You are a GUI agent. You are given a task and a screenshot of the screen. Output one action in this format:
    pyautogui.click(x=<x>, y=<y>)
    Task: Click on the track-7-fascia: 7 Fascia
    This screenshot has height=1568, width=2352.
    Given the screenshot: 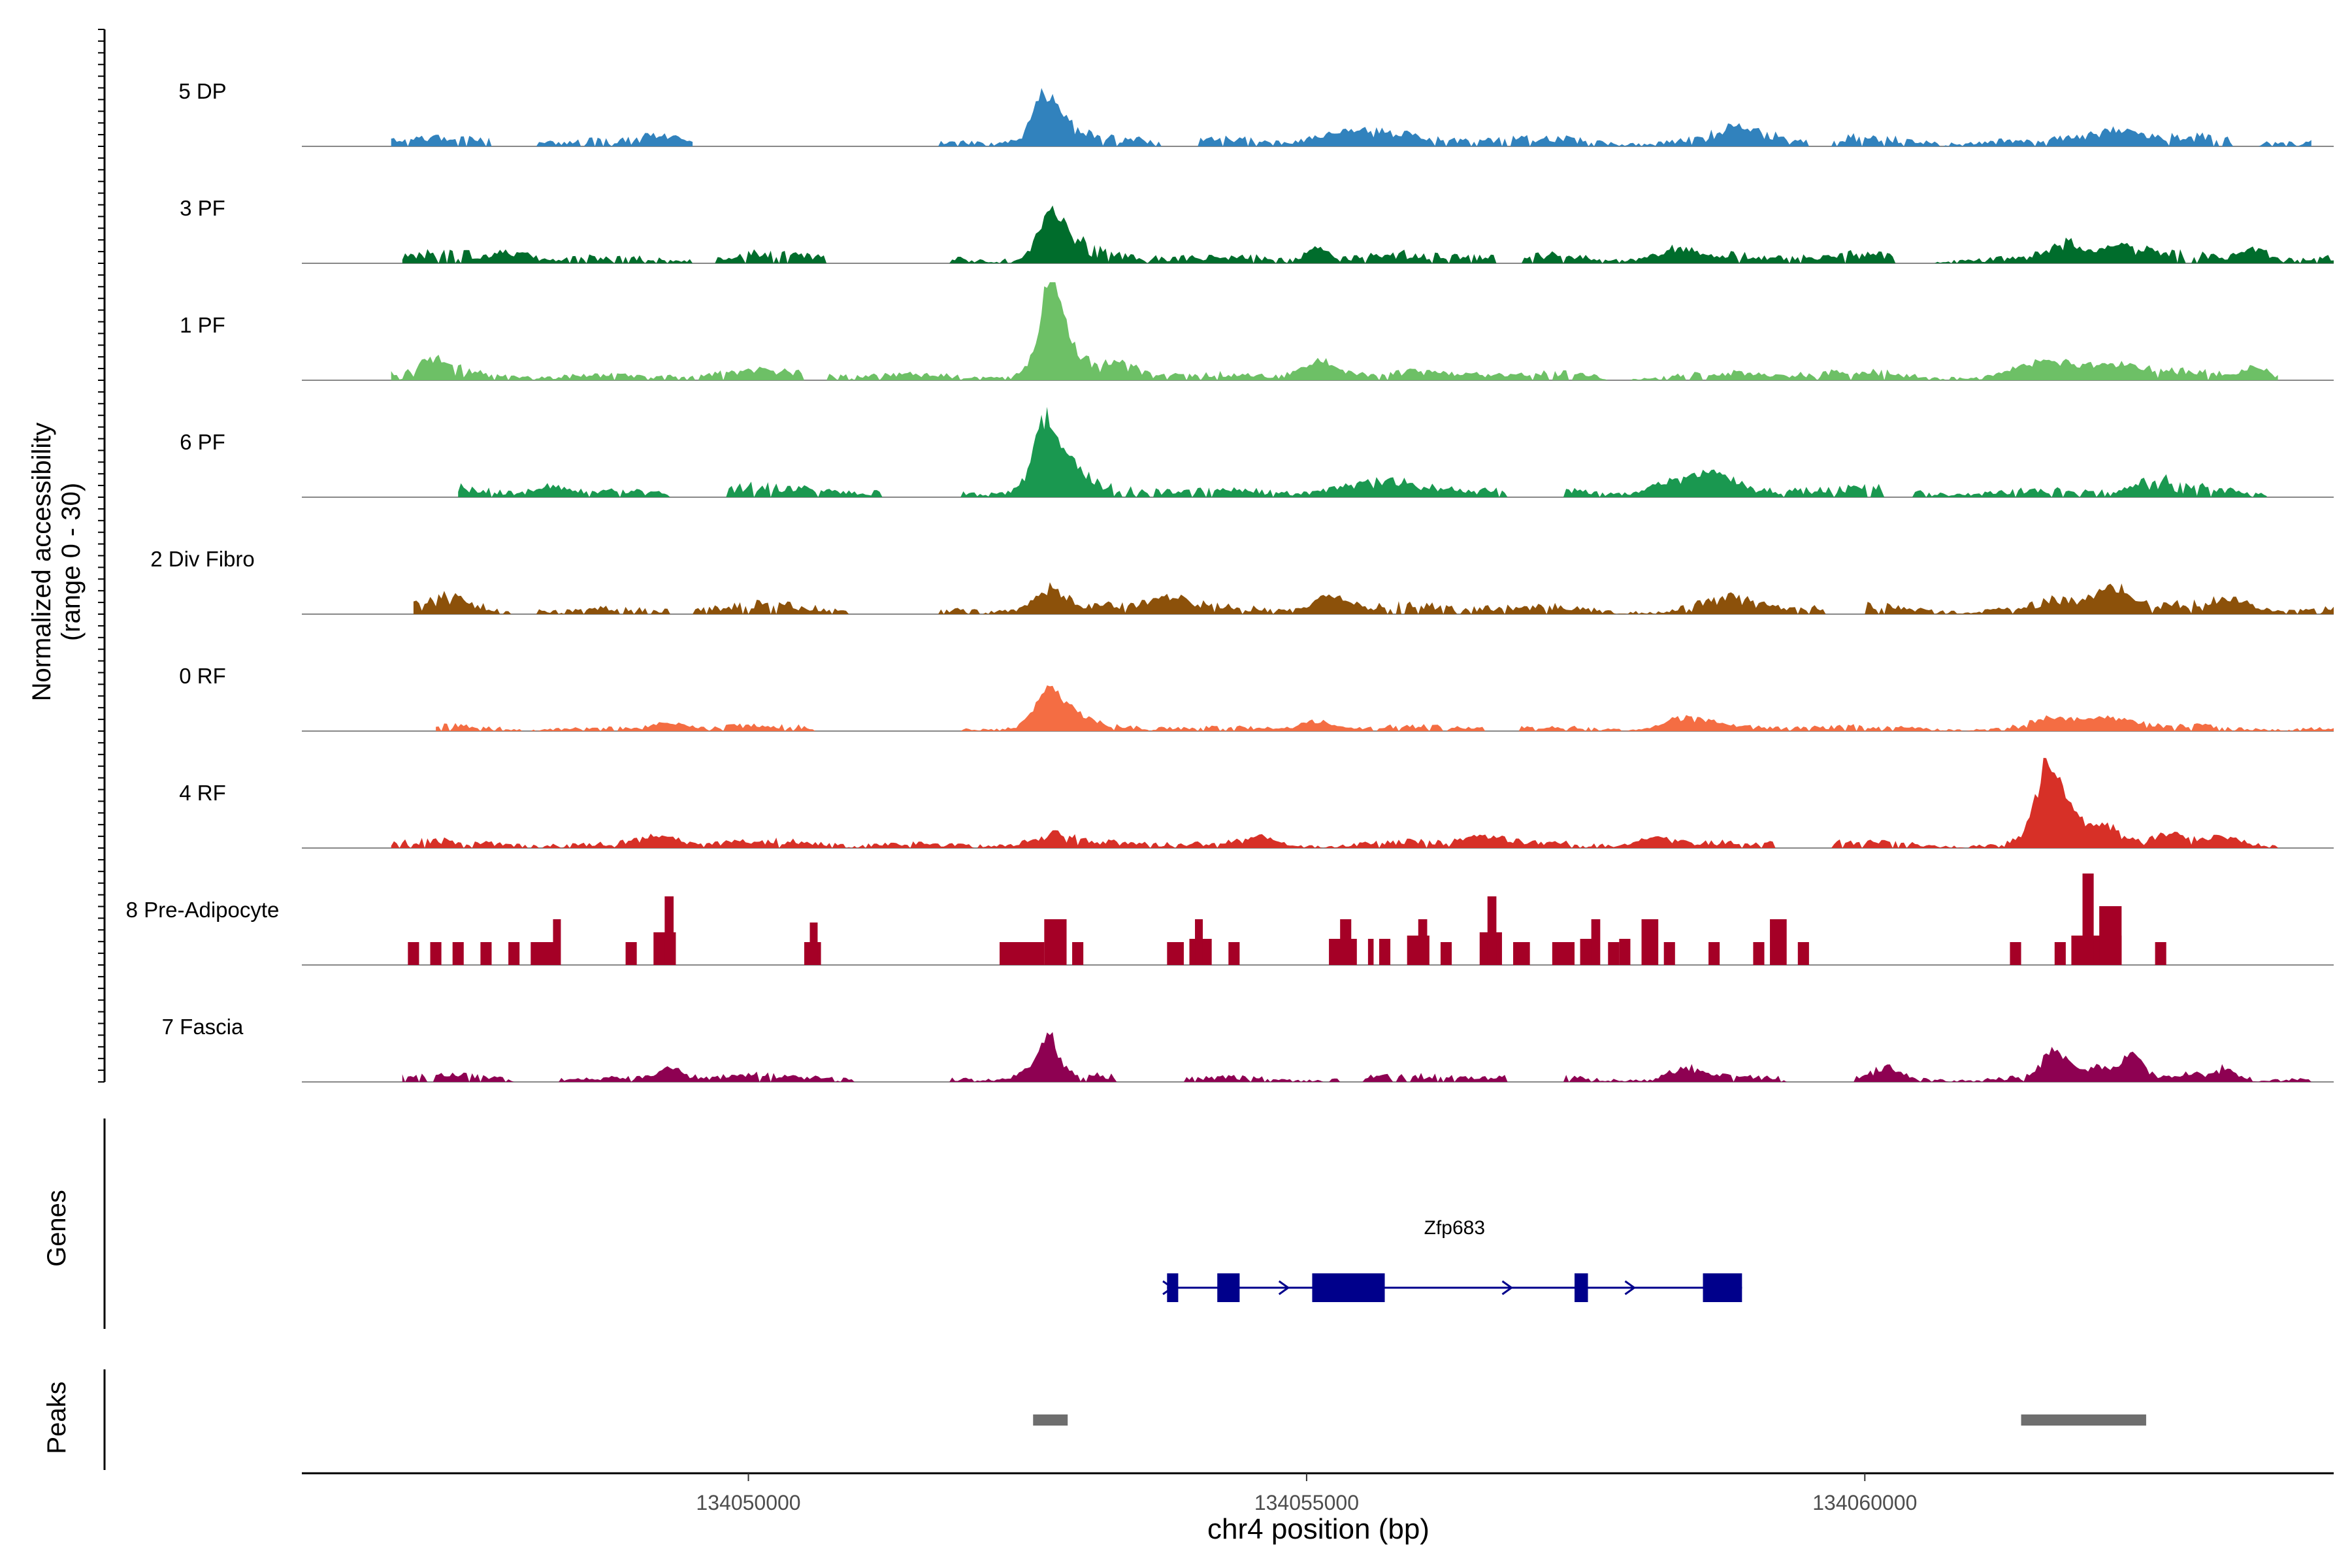 What is the action you would take?
    pyautogui.click(x=1248, y=1049)
    